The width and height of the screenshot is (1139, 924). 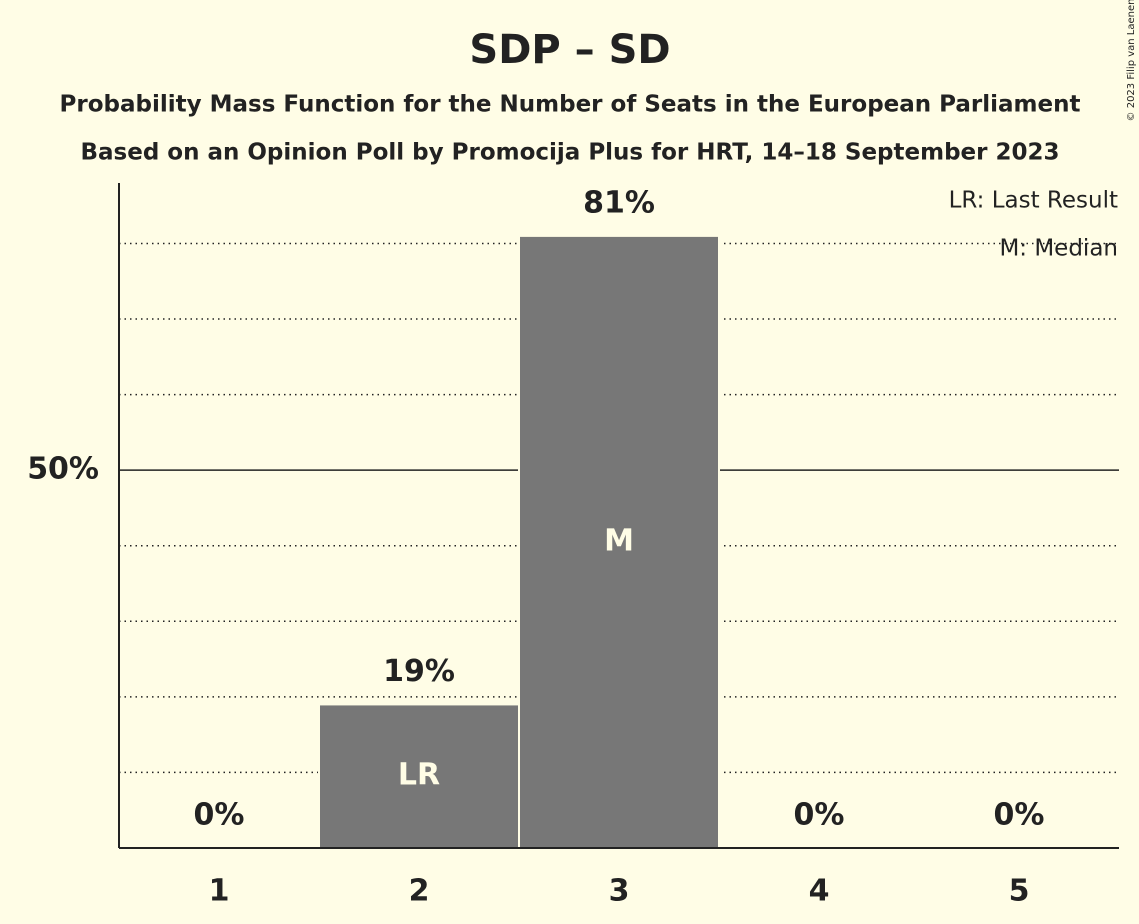 What do you see at coordinates (819, 891) in the screenshot?
I see `x-tick-label: 4` at bounding box center [819, 891].